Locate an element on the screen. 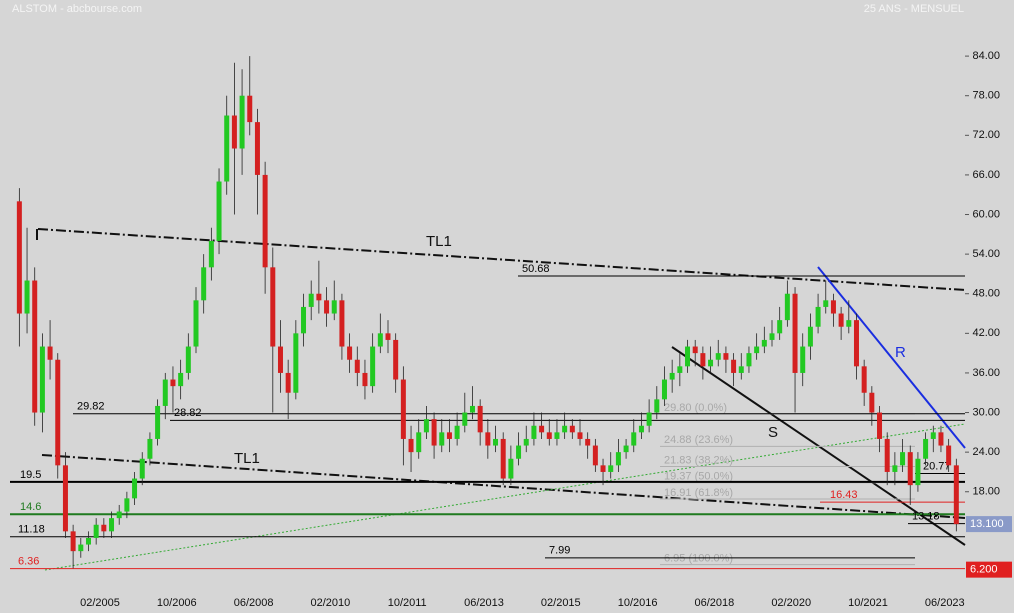 This screenshot has width=1014, height=613. fib-label: 24.88 (23.6%) is located at coordinates (698, 440).